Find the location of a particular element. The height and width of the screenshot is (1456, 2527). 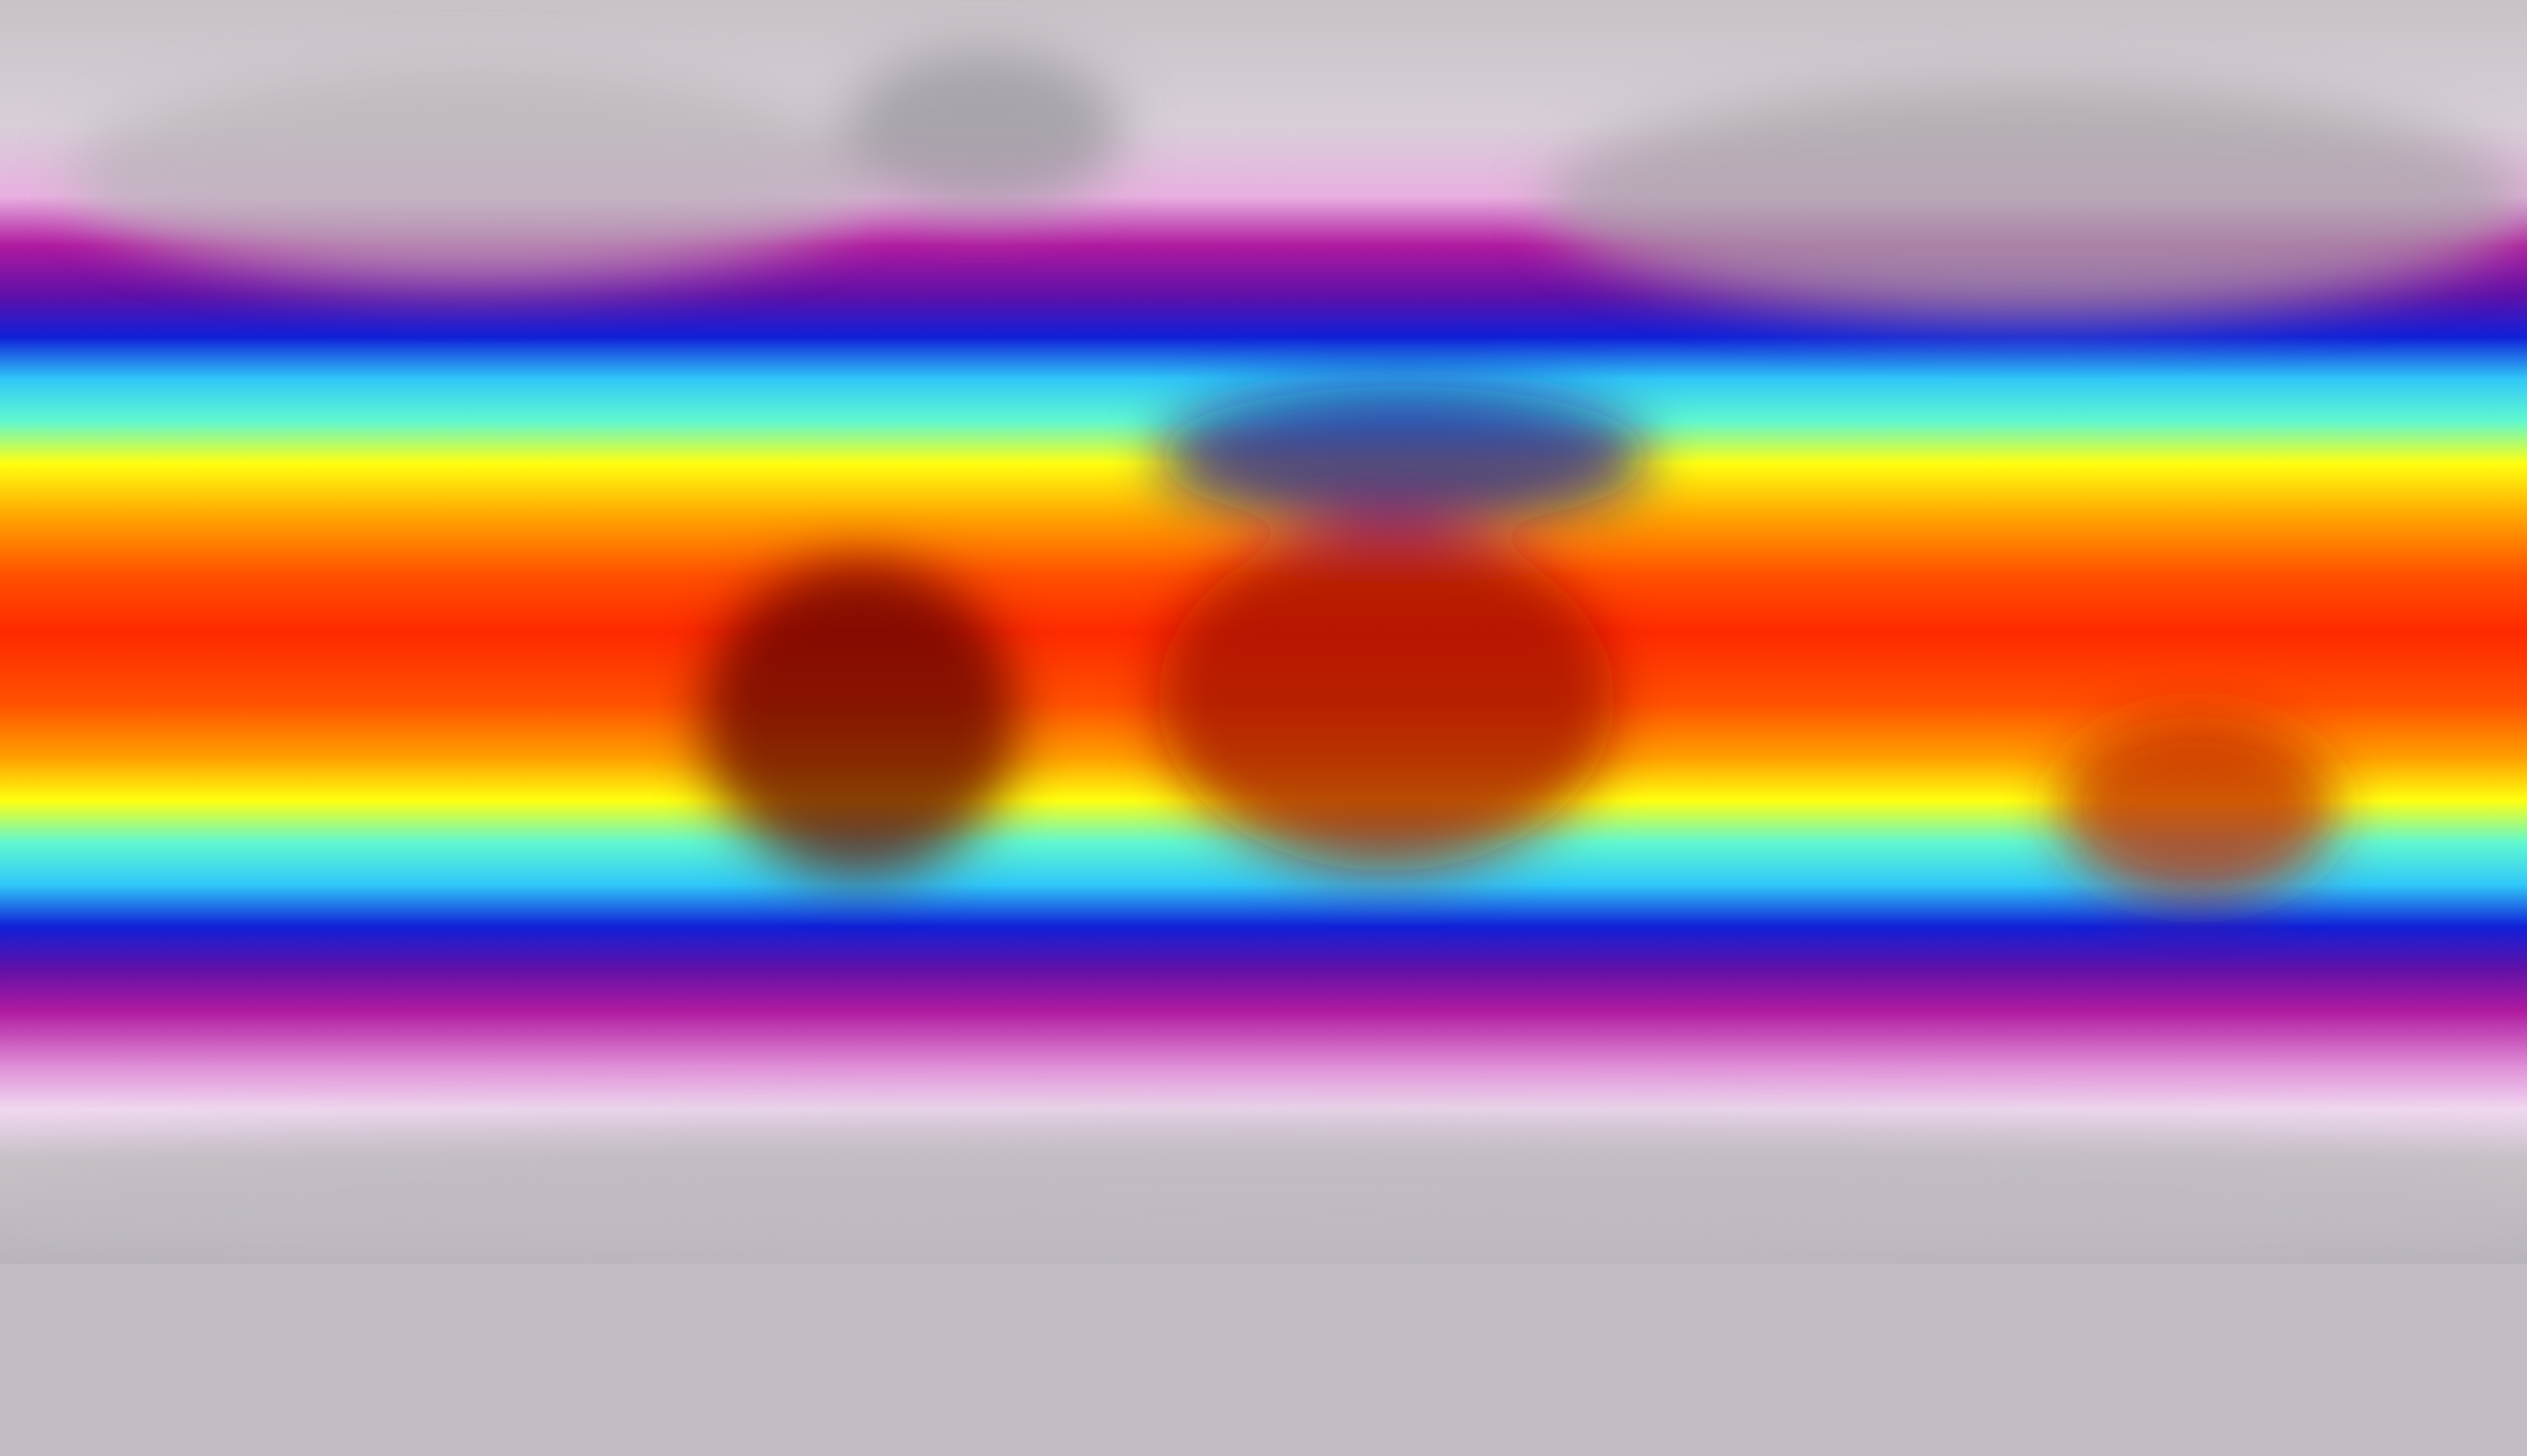

region-eurasia is located at coordinates (2035, 200).